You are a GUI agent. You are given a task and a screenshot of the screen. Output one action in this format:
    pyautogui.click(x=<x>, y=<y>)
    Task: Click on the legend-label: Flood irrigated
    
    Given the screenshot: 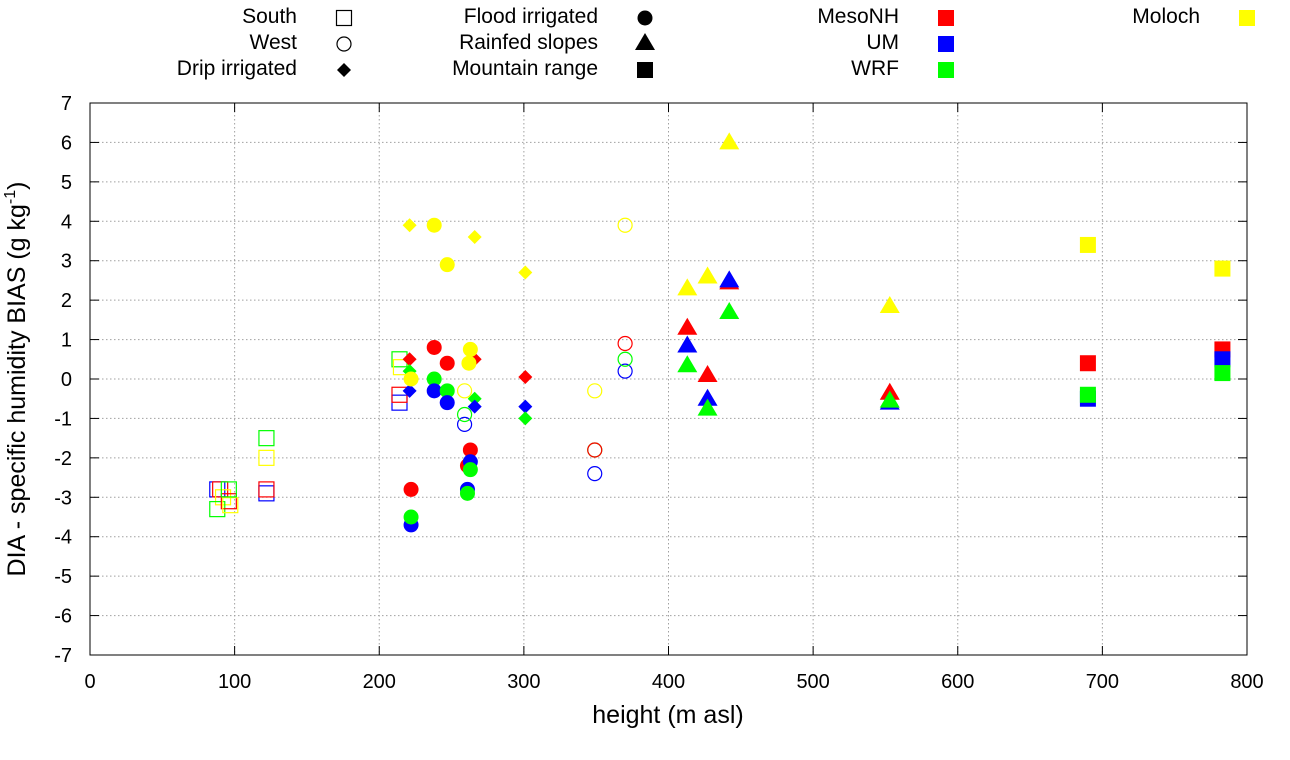 What is the action you would take?
    pyautogui.click(x=531, y=16)
    